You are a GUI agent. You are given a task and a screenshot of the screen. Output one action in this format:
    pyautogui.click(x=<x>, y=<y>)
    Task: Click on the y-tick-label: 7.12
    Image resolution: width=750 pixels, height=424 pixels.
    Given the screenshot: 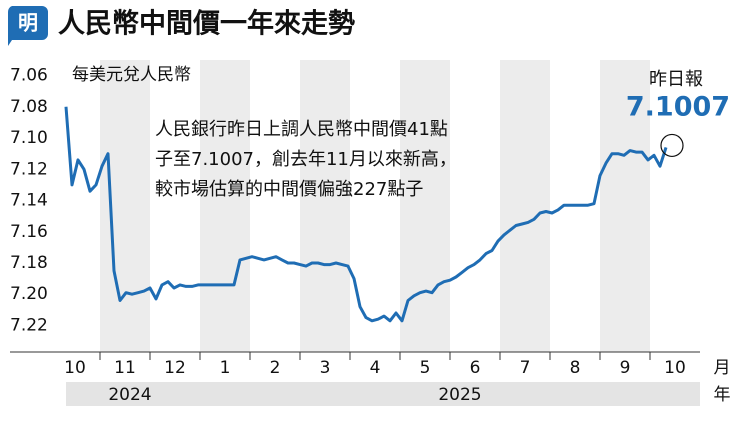 What is the action you would take?
    pyautogui.click(x=29, y=169)
    